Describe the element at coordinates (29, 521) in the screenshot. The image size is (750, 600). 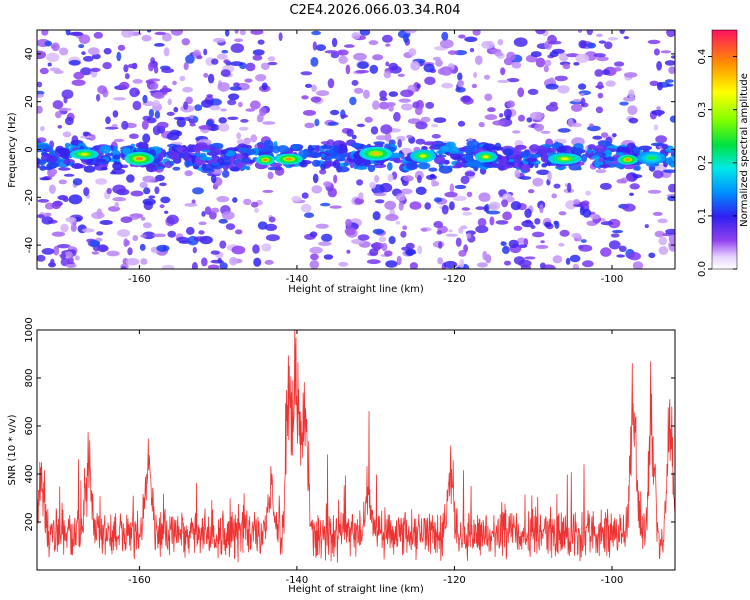
I see `snr-ytick-label: 200` at that location.